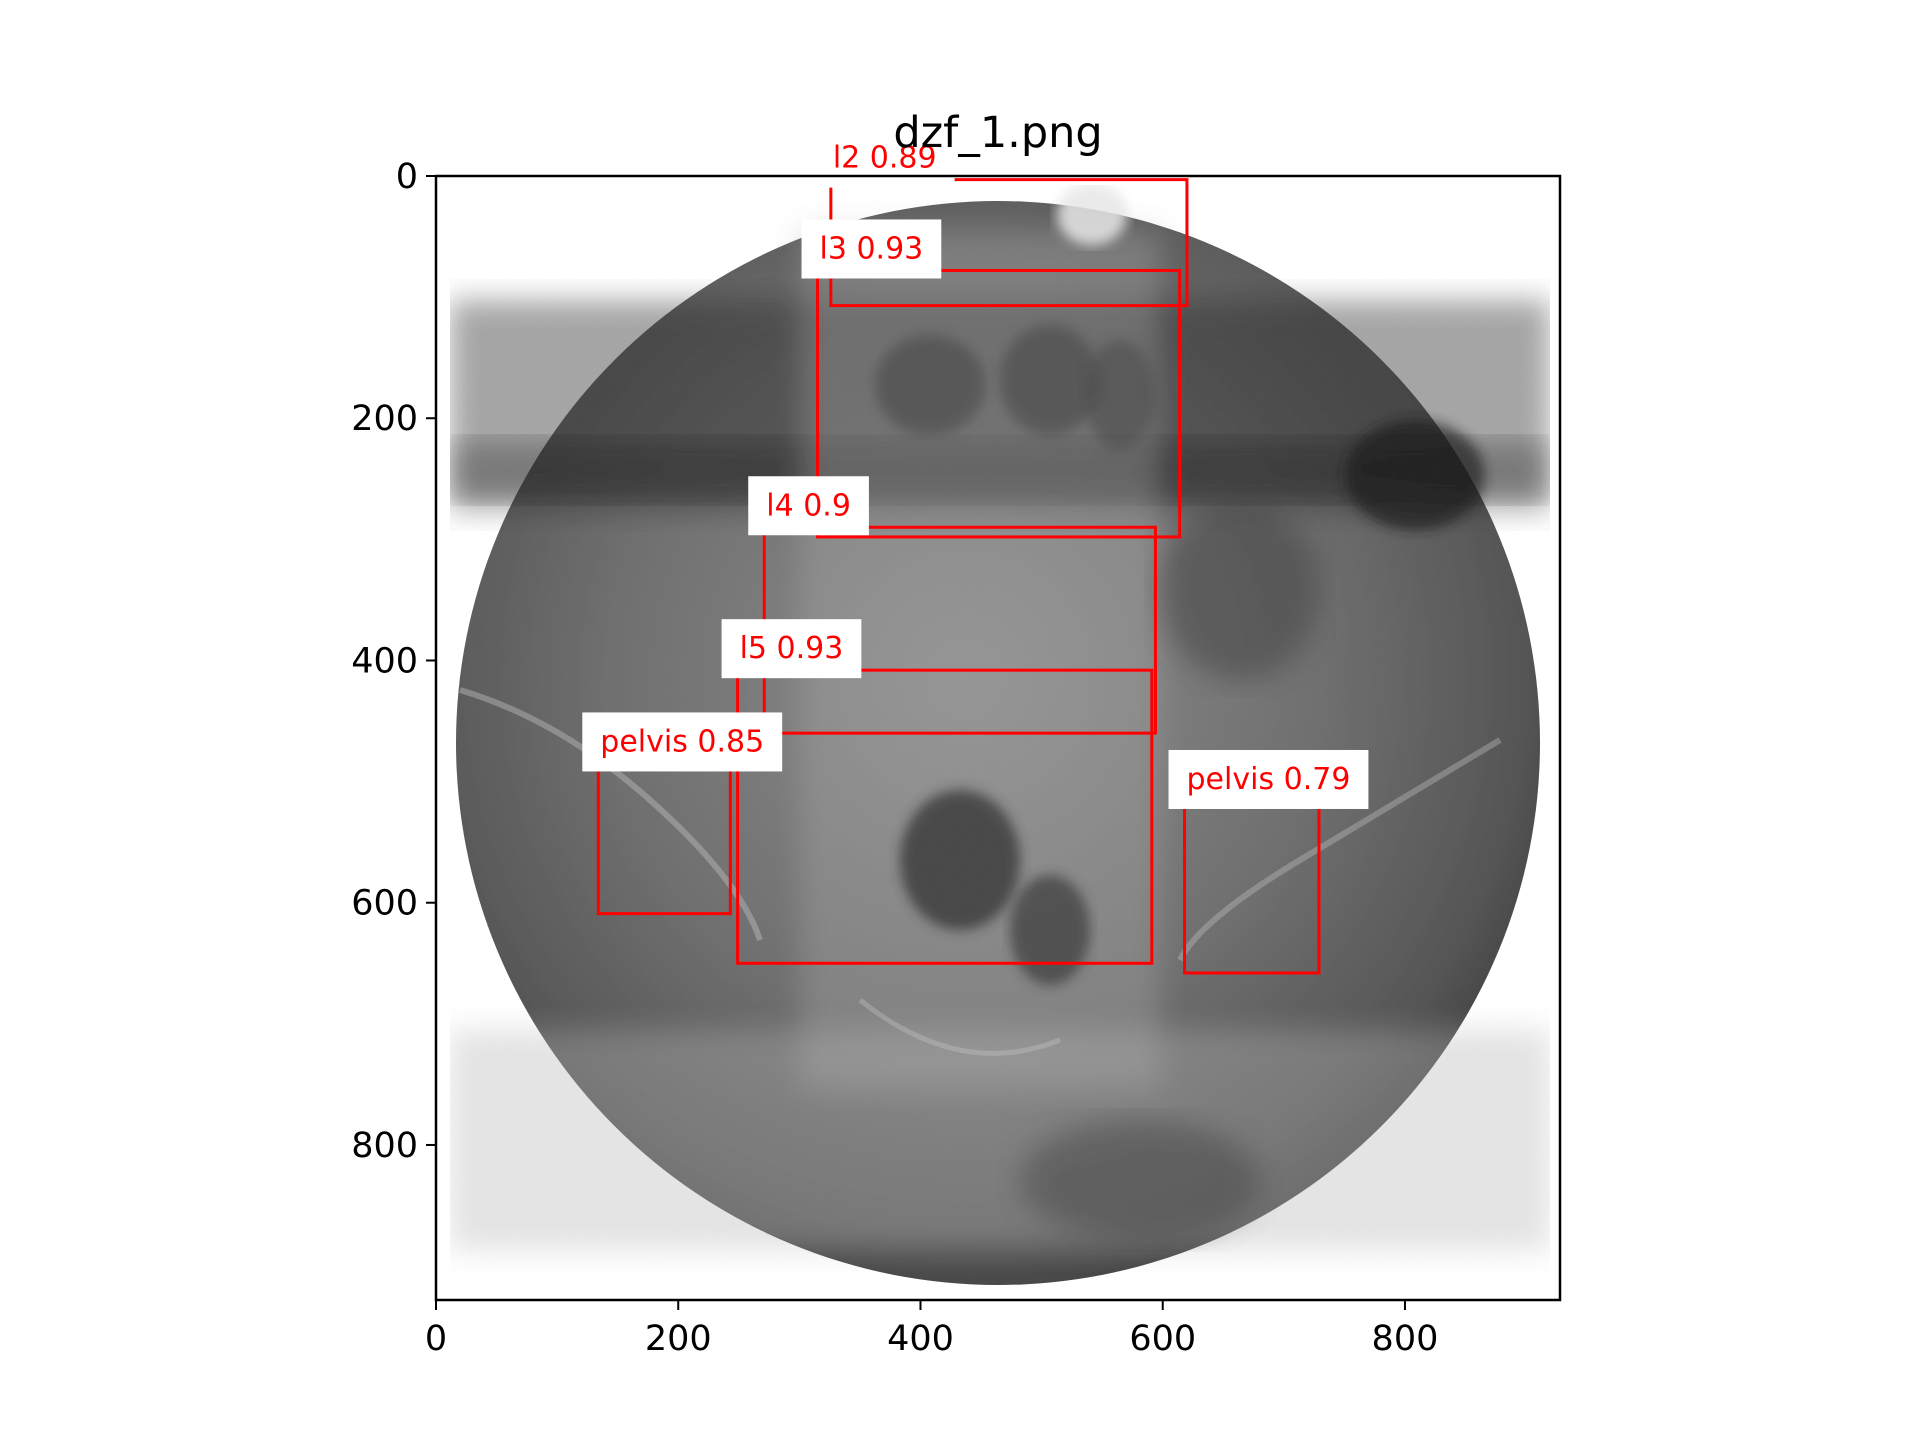  Describe the element at coordinates (920, 1339) in the screenshot. I see `x-tick-label: 400` at that location.